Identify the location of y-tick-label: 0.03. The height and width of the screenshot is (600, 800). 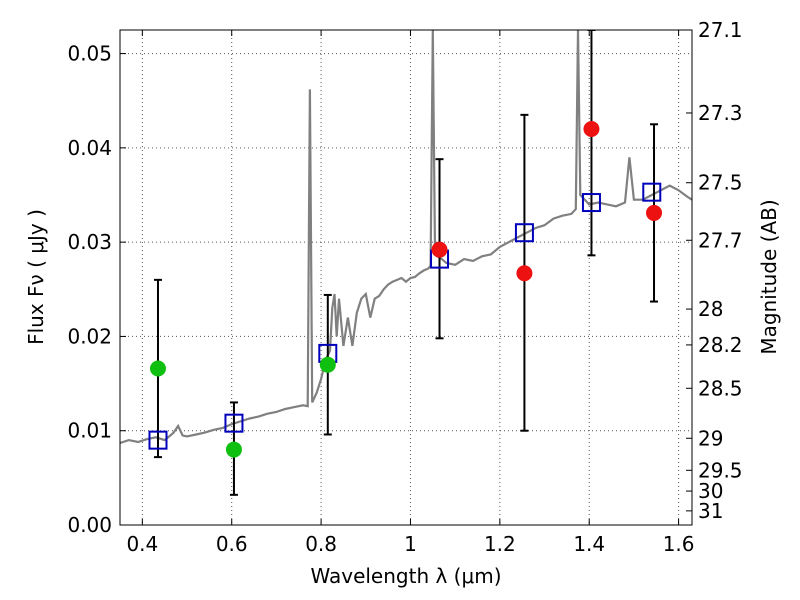
(89, 242).